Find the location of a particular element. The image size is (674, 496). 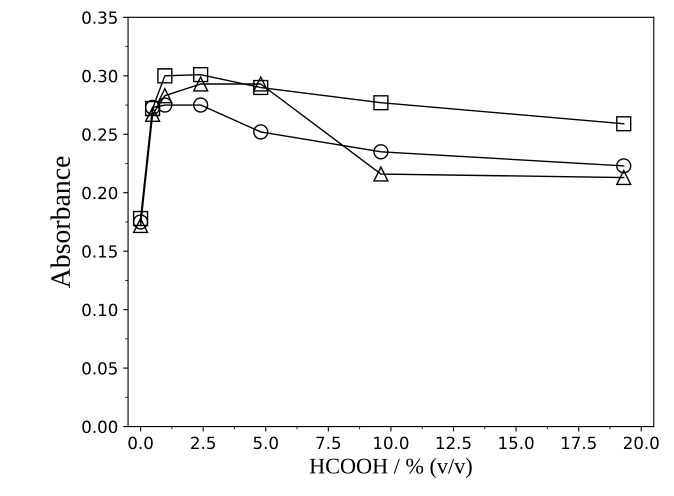

x-tick-label: 17.5 is located at coordinates (579, 443).